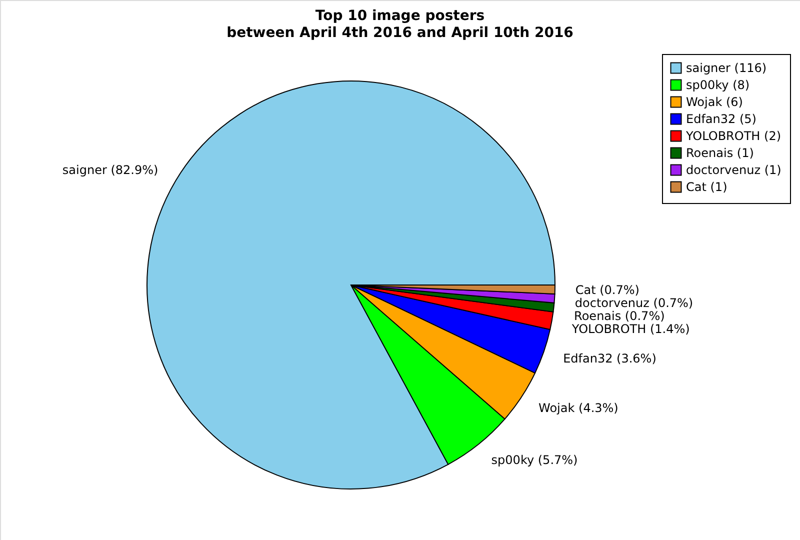  What do you see at coordinates (721, 119) in the screenshot?
I see `legend-label: Edfan32 (5)` at bounding box center [721, 119].